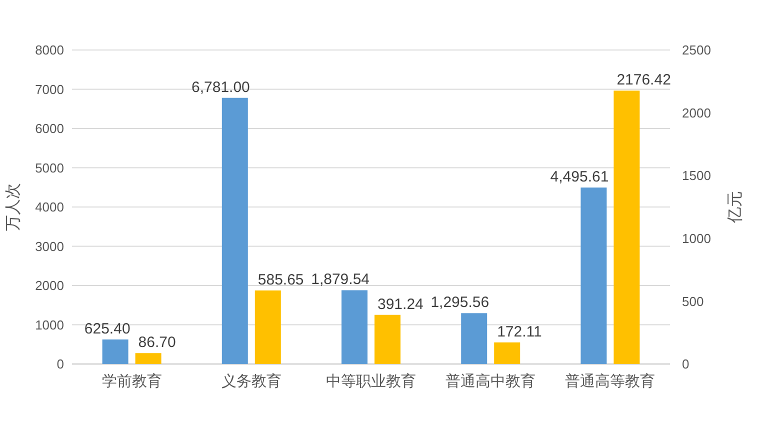 This screenshot has height=448, width=764. What do you see at coordinates (49, 207) in the screenshot?
I see `y-tick-label: 4000` at bounding box center [49, 207].